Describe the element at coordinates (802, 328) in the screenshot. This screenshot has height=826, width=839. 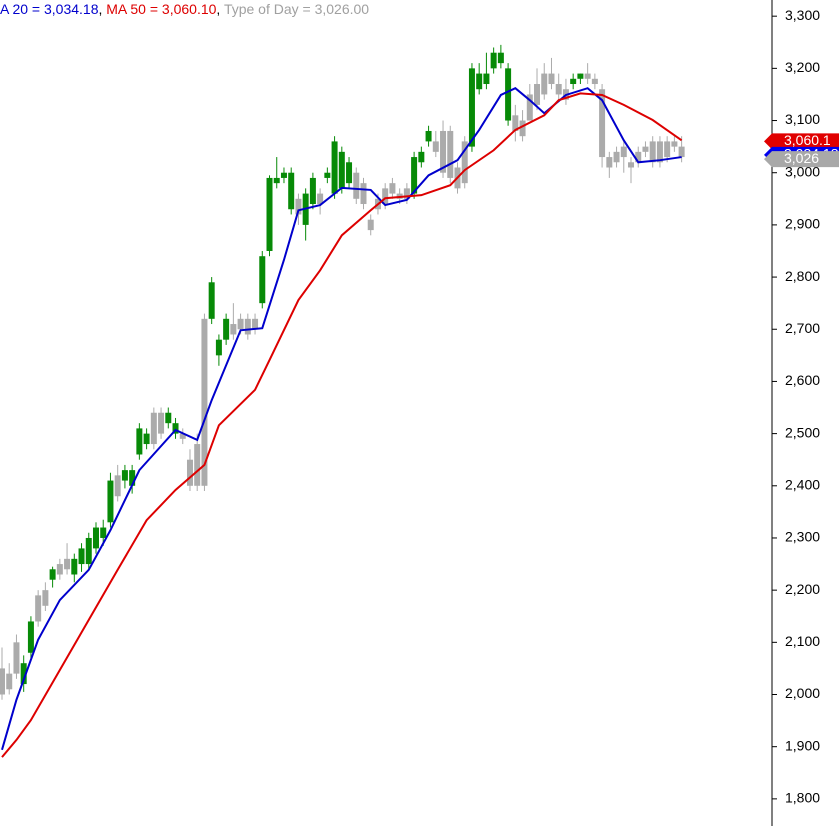
I see `y-tick-label: 2,700` at that location.